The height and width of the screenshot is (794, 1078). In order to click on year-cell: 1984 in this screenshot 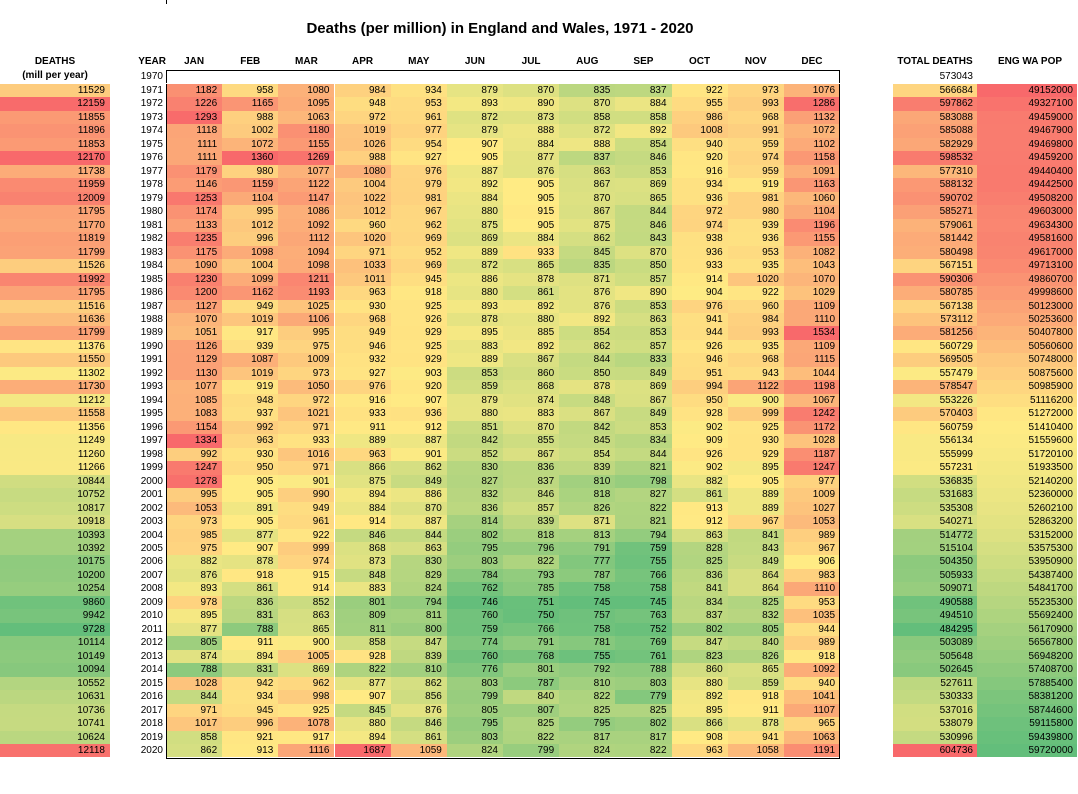, I will do `click(151, 266)`.